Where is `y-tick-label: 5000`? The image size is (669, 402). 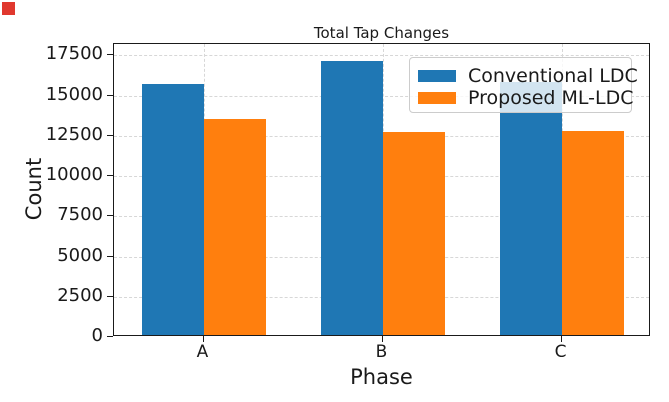
y-tick-label: 5000 is located at coordinates (80, 255).